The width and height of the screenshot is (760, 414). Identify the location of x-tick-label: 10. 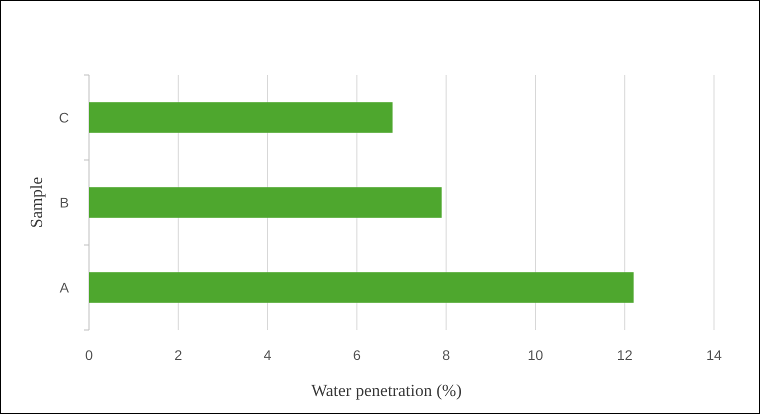
(536, 355).